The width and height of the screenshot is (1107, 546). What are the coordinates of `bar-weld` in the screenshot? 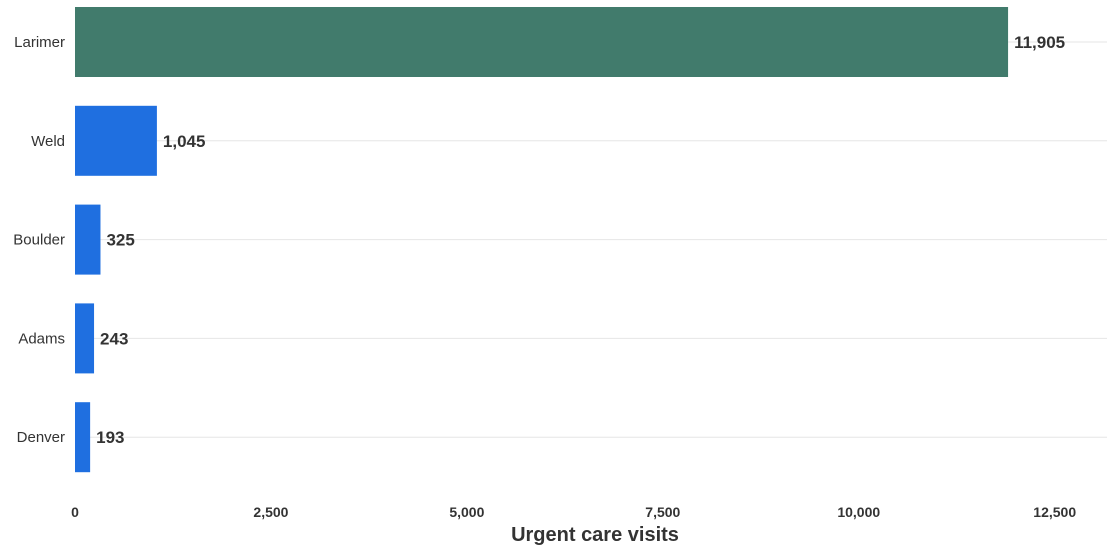 It's located at (116, 140).